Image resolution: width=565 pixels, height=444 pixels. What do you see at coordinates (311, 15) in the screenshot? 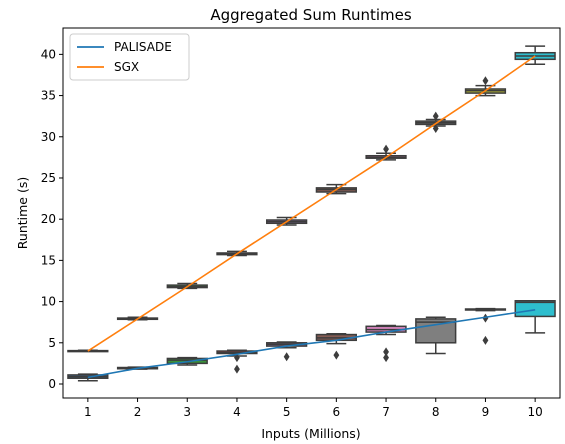
I see `chart-title: Aggregated Sum Runtimes` at bounding box center [311, 15].